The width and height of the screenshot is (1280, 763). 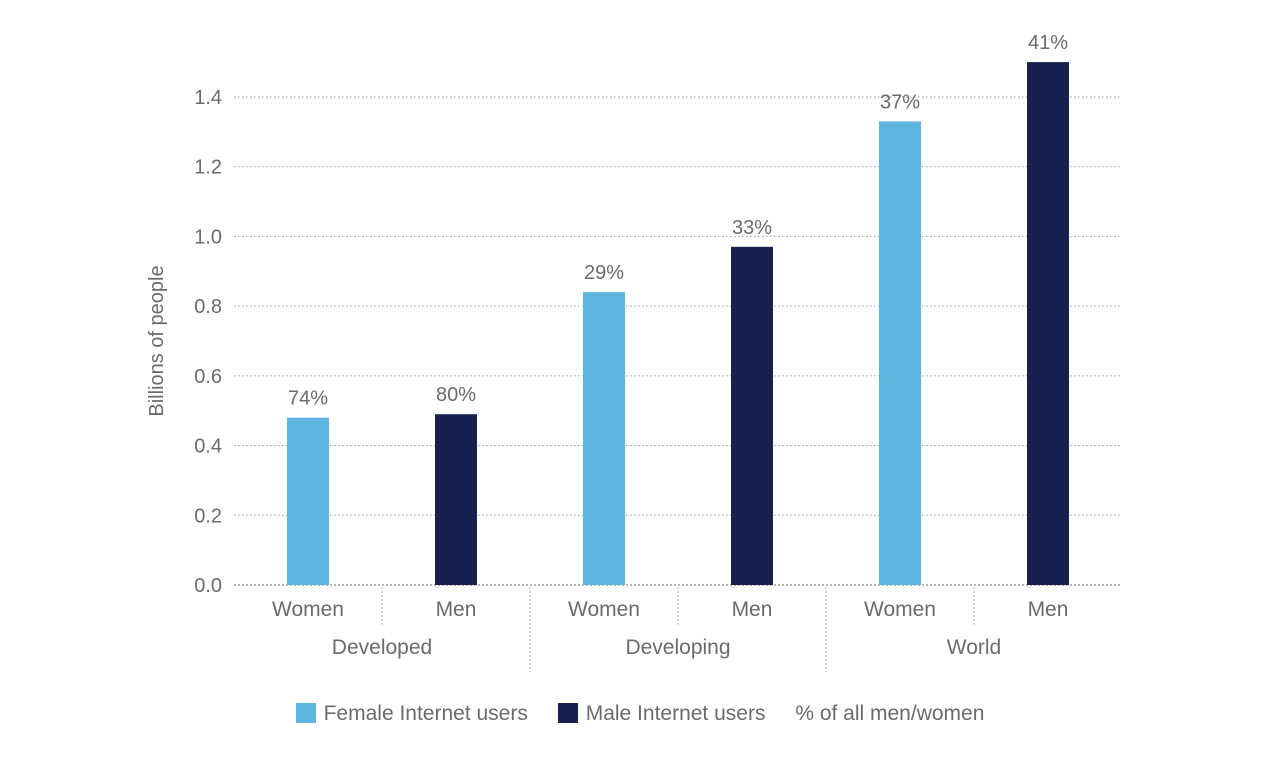 I want to click on bar-developed-men, so click(x=456, y=499).